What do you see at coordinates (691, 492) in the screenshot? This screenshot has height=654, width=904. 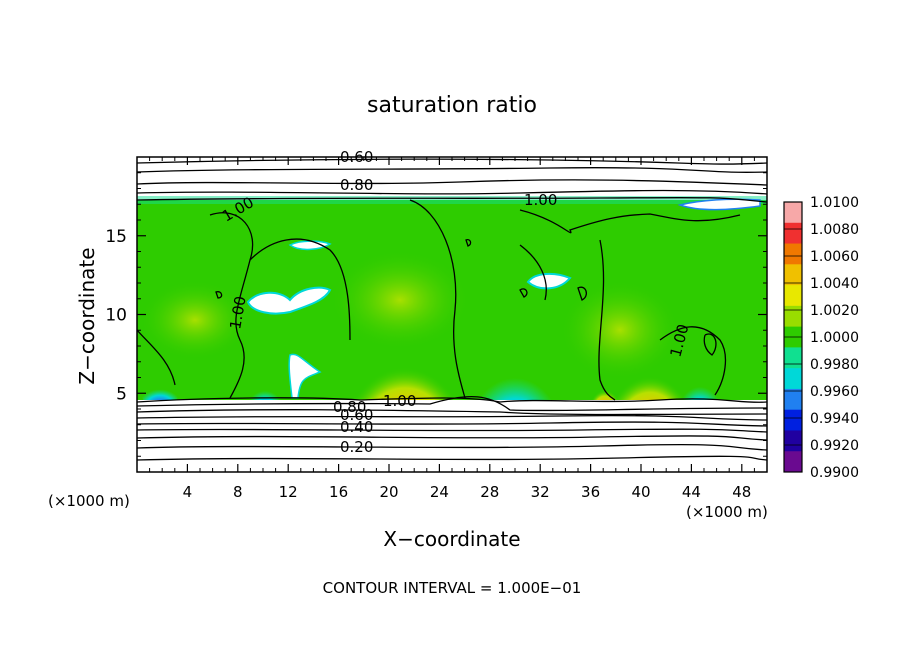 I see `x-tick-label: 44` at bounding box center [691, 492].